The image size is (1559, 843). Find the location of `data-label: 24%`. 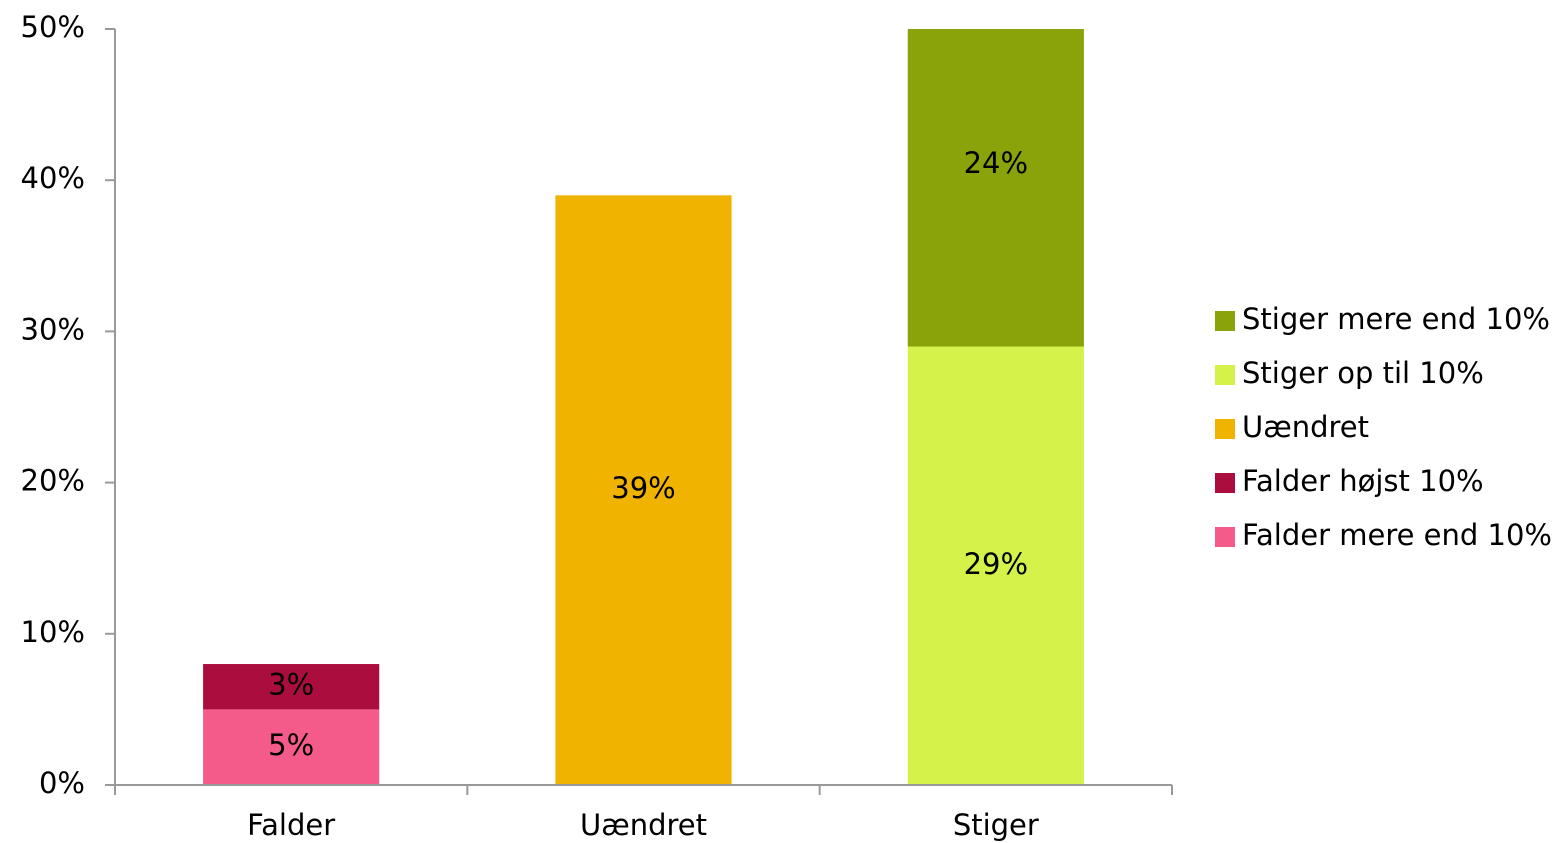

data-label: 24% is located at coordinates (996, 163).